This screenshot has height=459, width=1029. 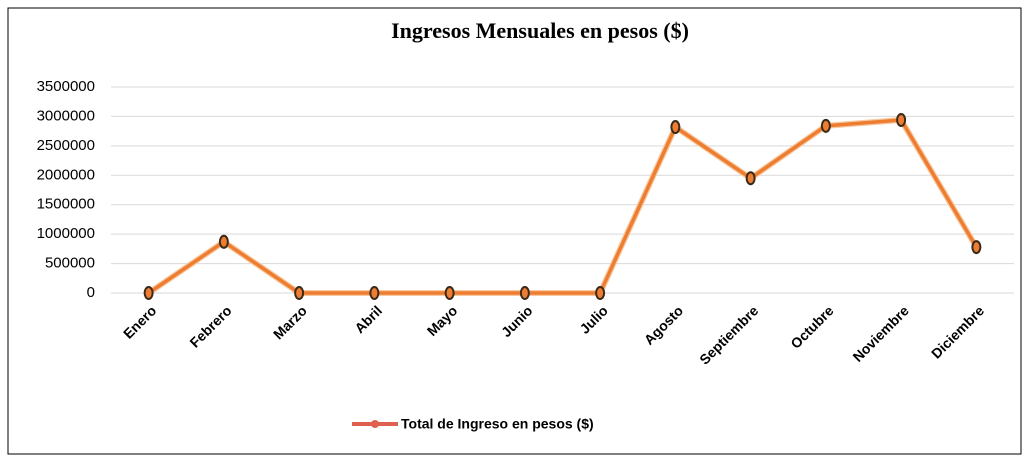 What do you see at coordinates (66, 174) in the screenshot?
I see `y-tick-label: 2000000` at bounding box center [66, 174].